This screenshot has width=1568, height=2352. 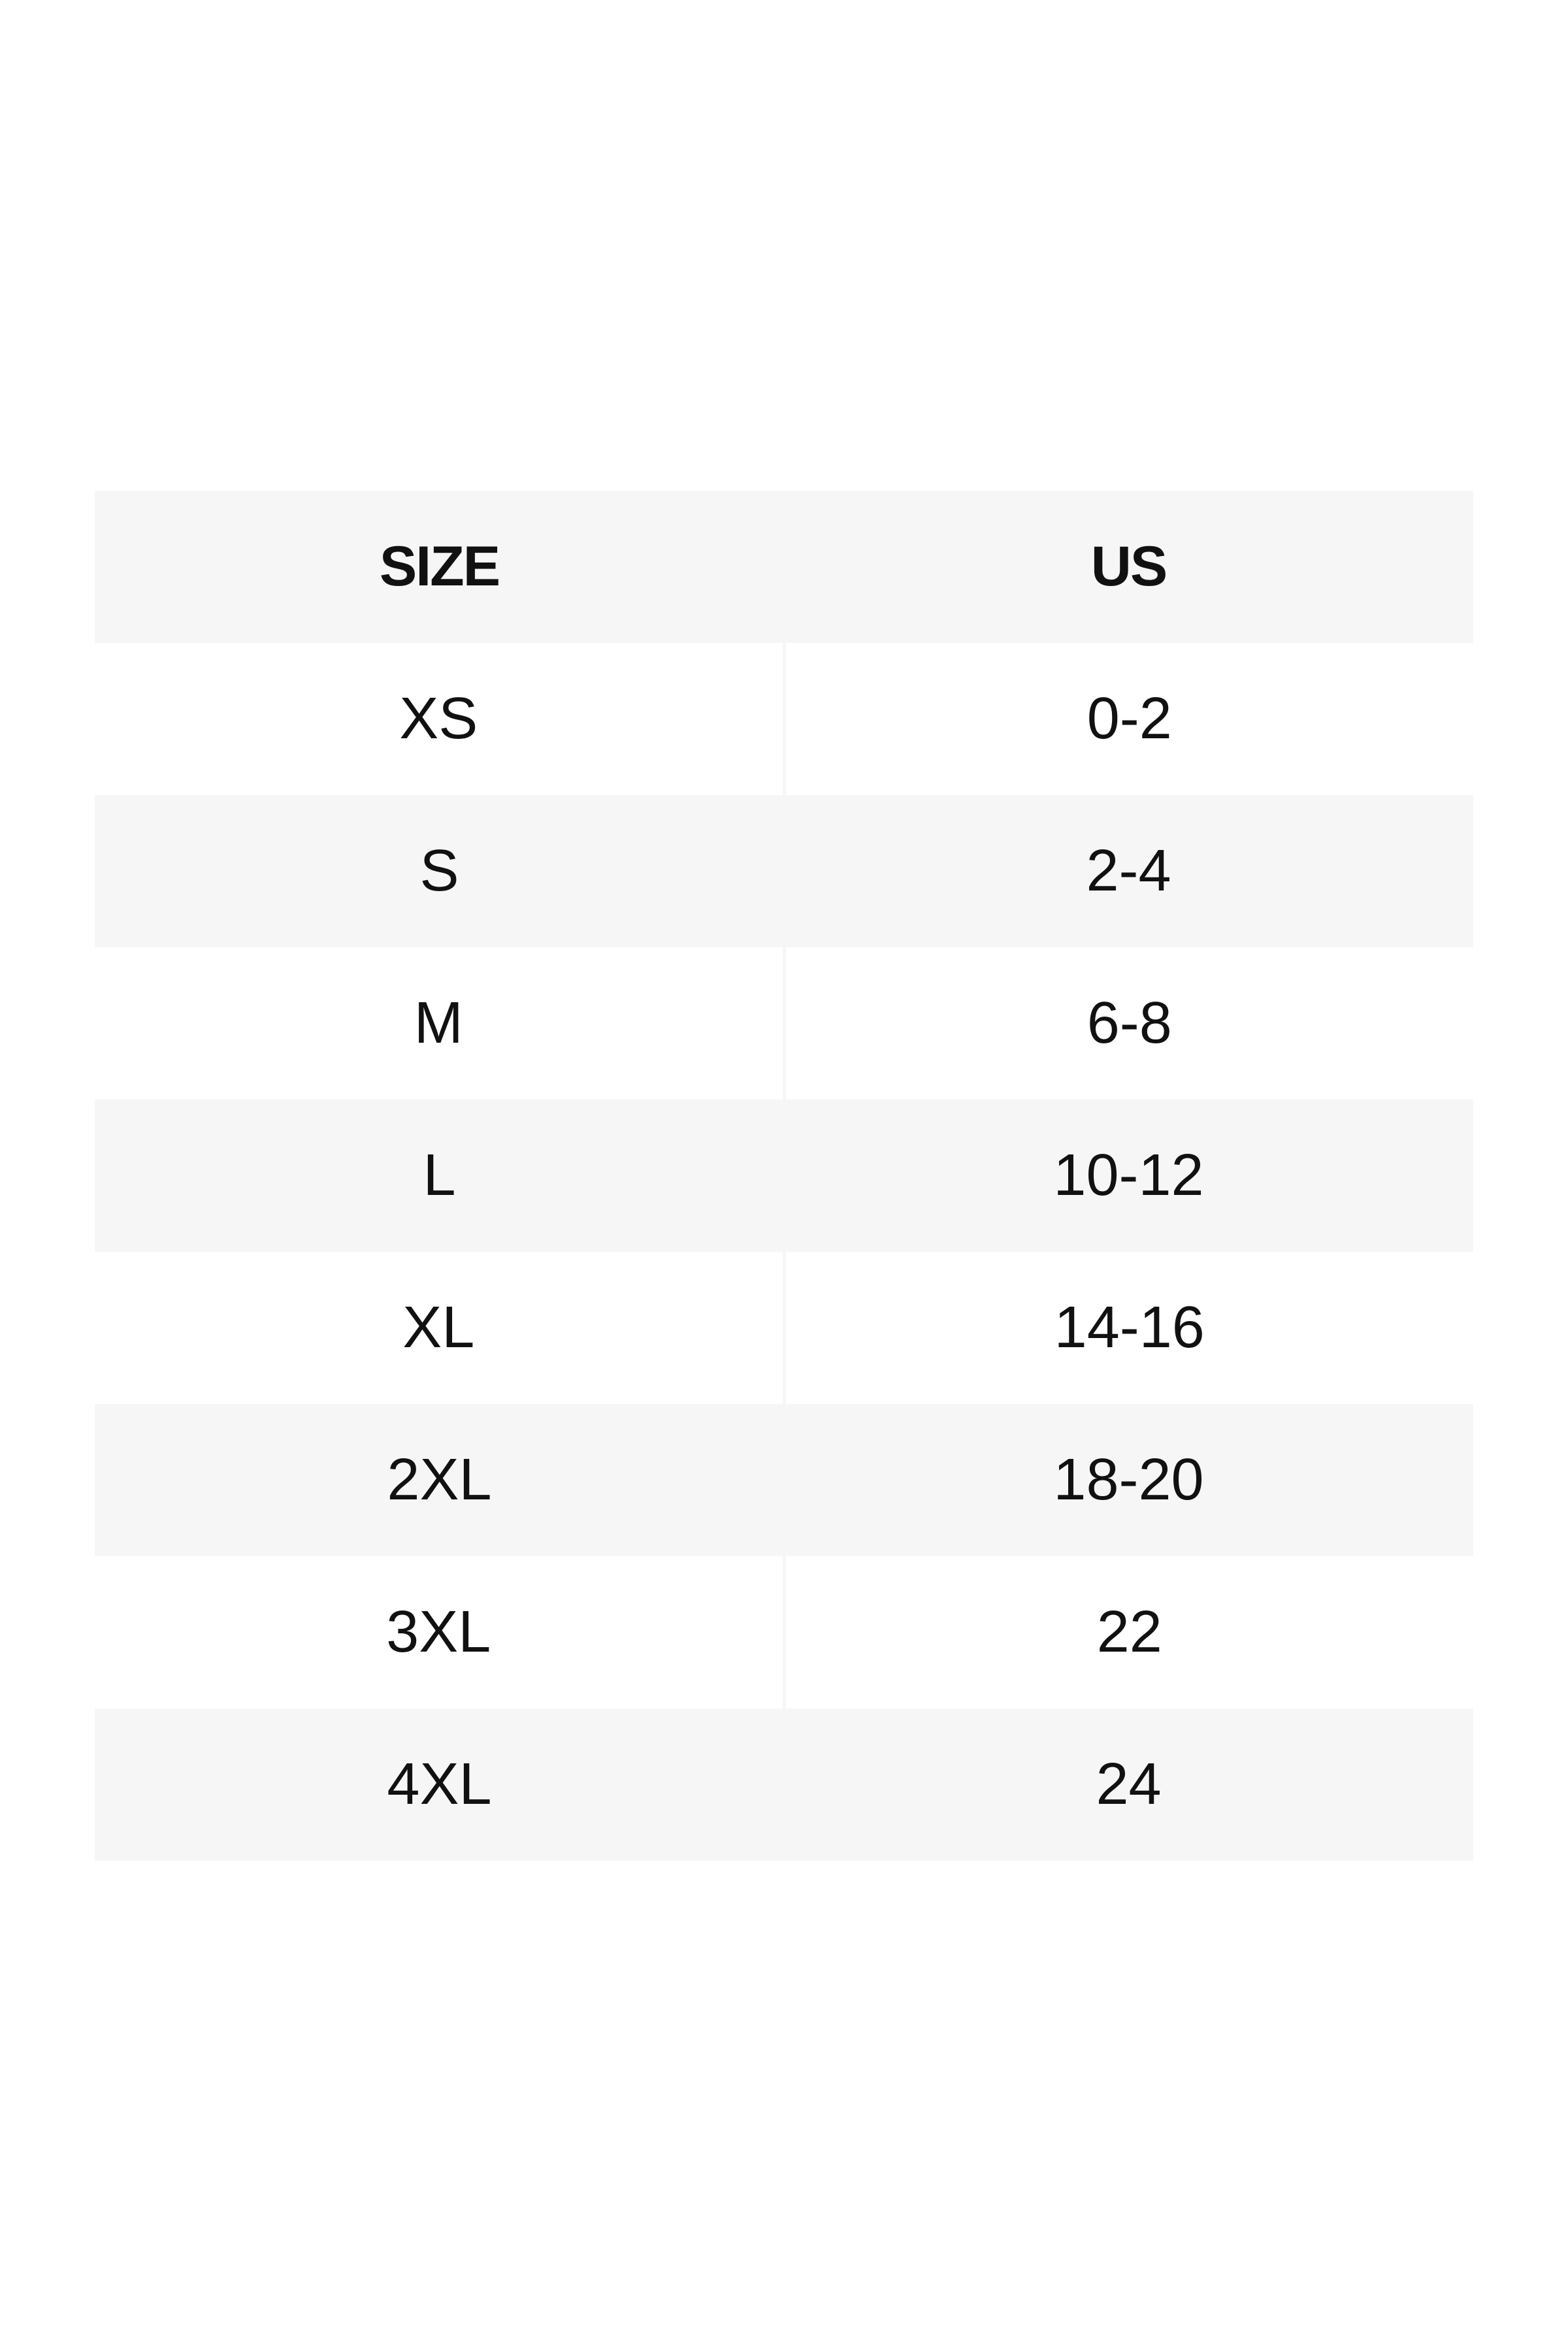 I want to click on us-size-cell: 24, so click(x=1129, y=1784).